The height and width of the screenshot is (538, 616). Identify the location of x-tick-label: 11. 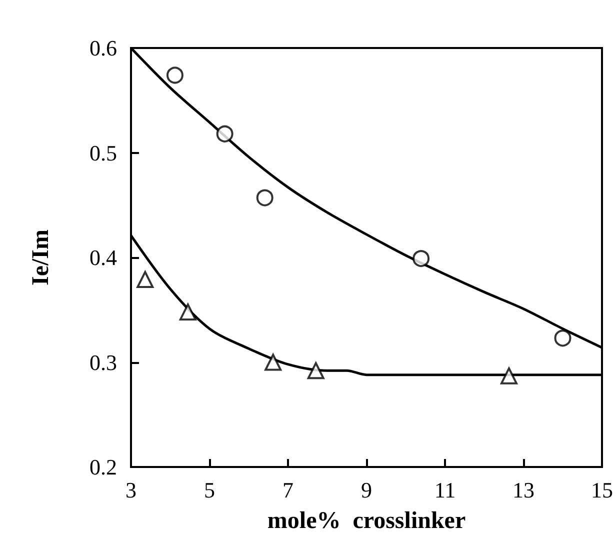
(445, 490).